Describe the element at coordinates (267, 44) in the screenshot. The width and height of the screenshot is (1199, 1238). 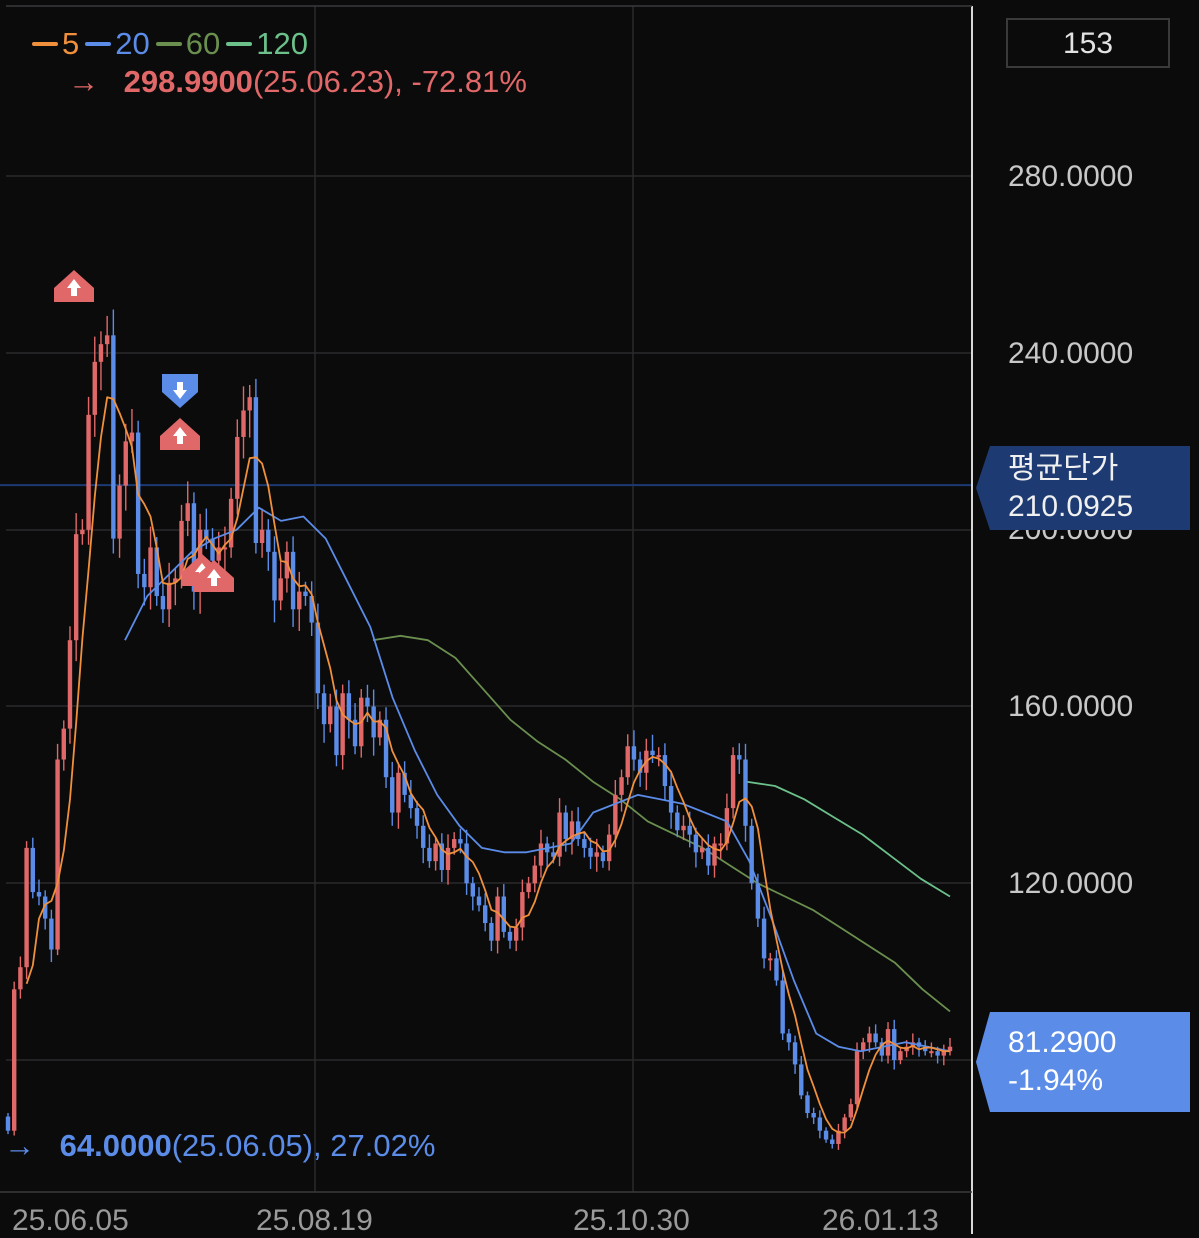
I see `legend-ma120: 120` at that location.